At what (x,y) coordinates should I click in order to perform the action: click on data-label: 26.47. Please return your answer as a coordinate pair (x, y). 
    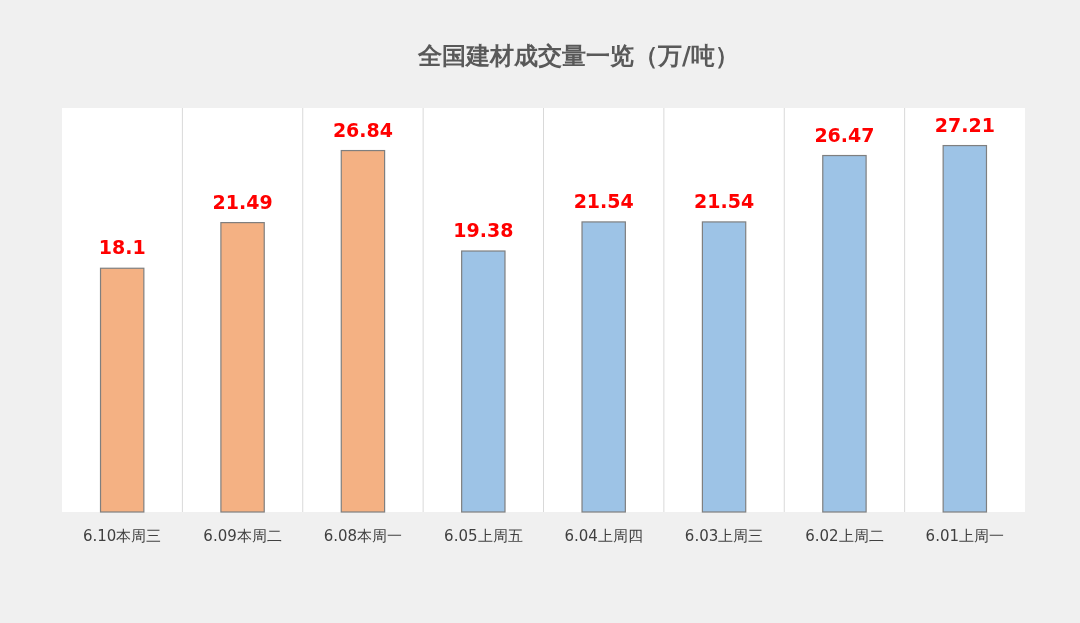
    Looking at the image, I should click on (844, 134).